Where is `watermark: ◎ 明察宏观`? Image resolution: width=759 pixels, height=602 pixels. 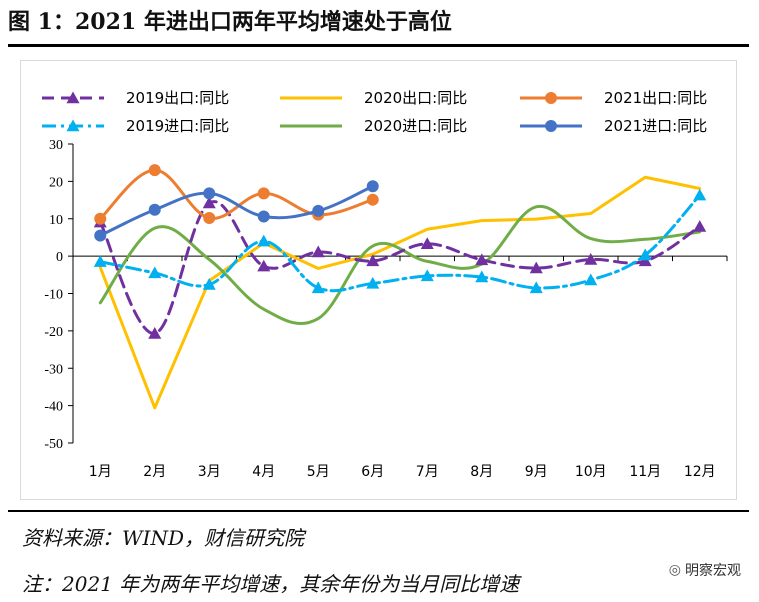 watermark: ◎ 明察宏观 is located at coordinates (705, 570).